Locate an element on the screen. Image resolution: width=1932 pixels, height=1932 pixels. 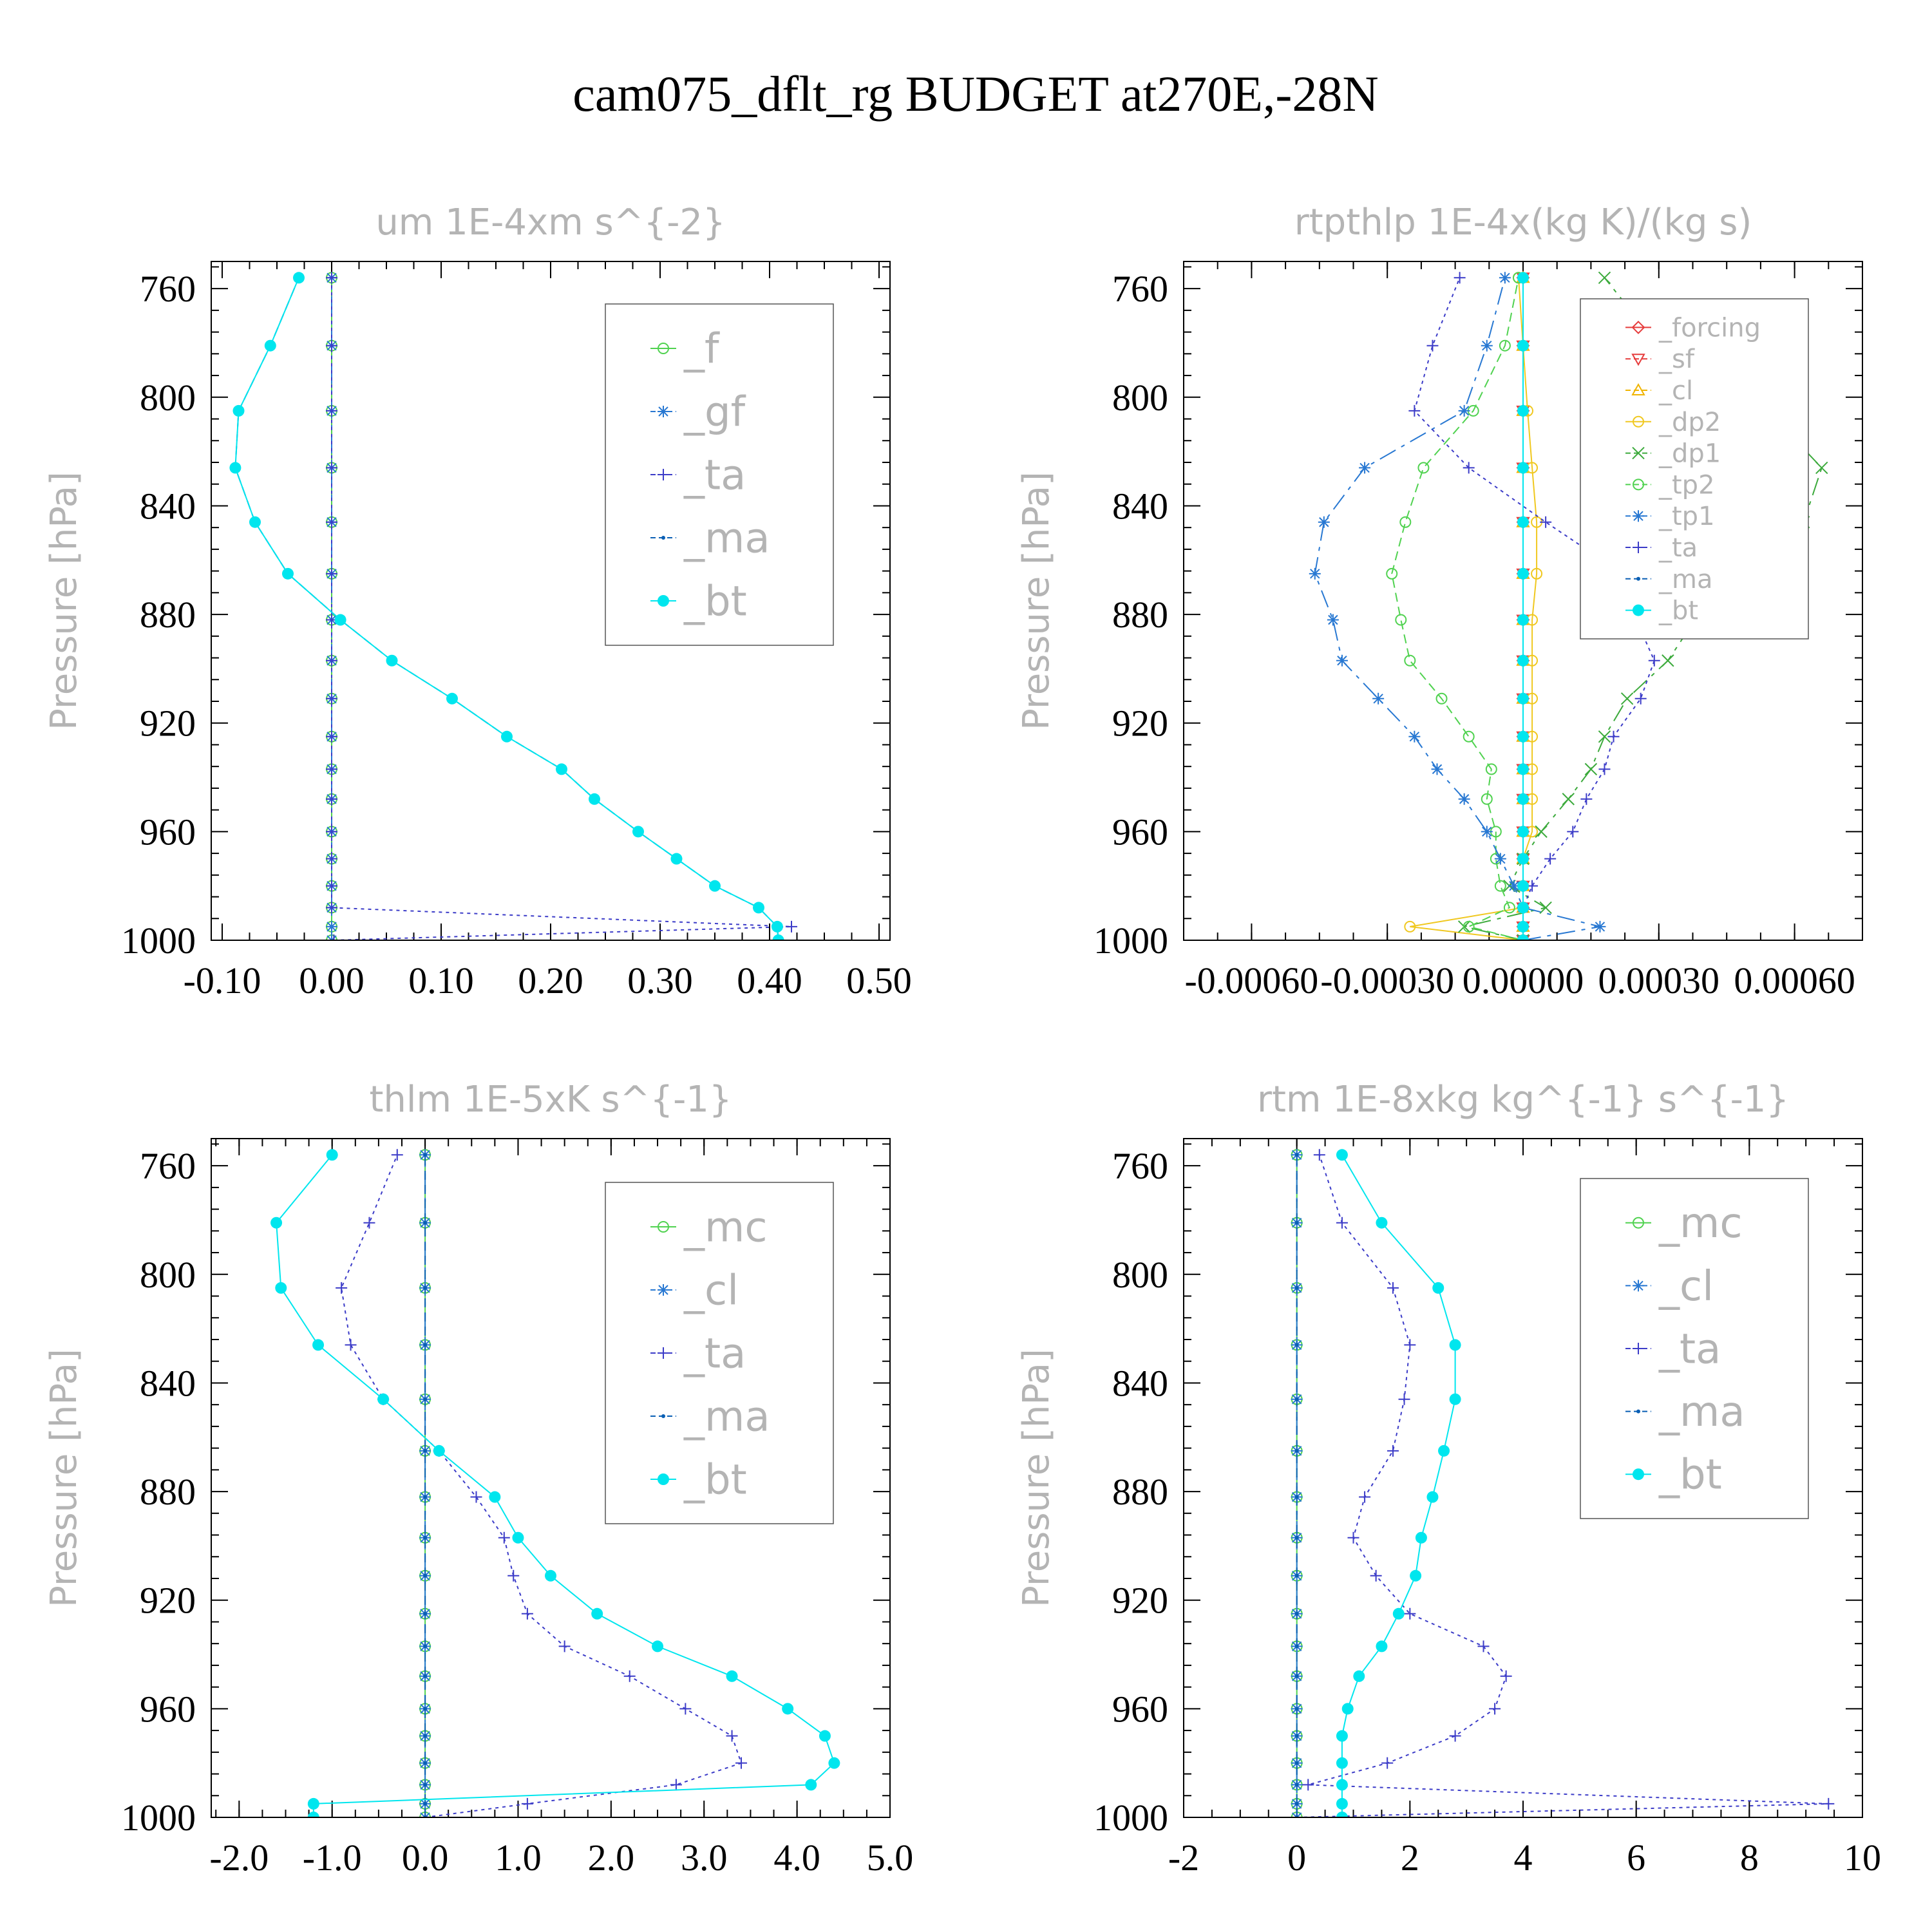
x-tick-label: 8 is located at coordinates (1750, 1858).